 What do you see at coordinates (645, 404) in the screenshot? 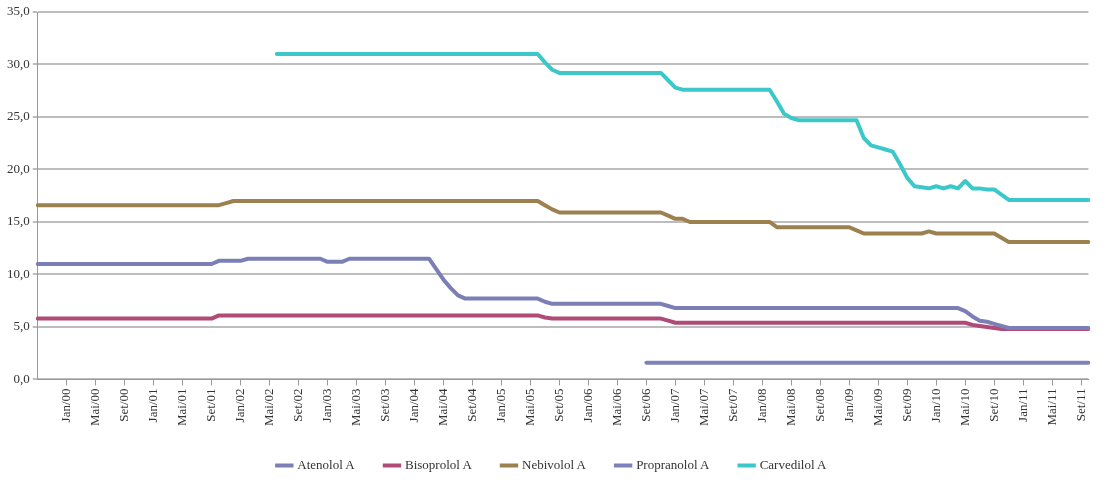
I see `x-tick-label: Set/06` at bounding box center [645, 404].